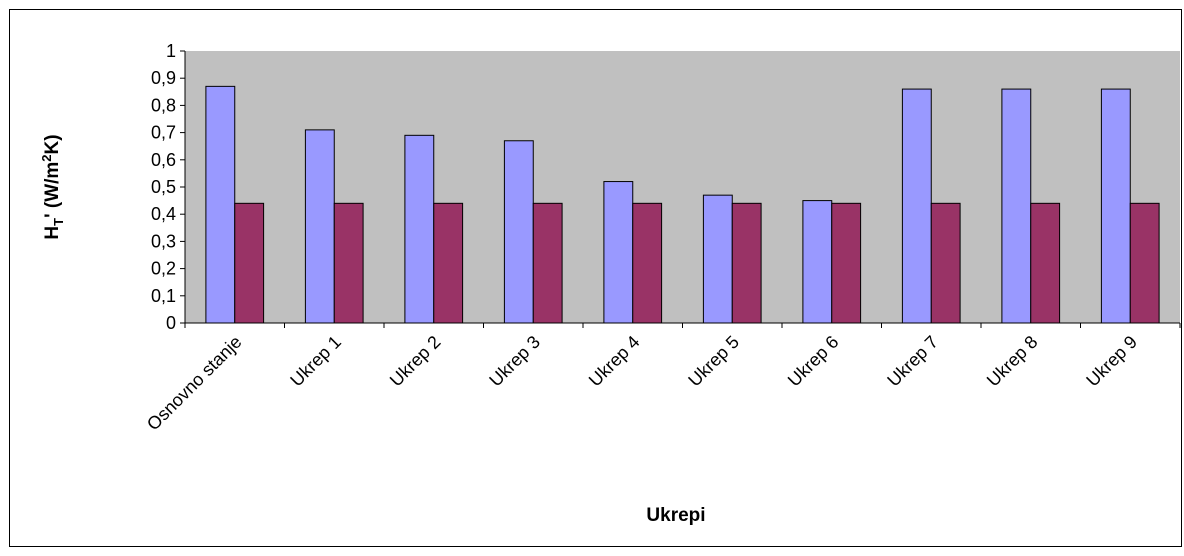 The height and width of the screenshot is (556, 1184). I want to click on y-tick-label: 0,9, so click(163, 78).